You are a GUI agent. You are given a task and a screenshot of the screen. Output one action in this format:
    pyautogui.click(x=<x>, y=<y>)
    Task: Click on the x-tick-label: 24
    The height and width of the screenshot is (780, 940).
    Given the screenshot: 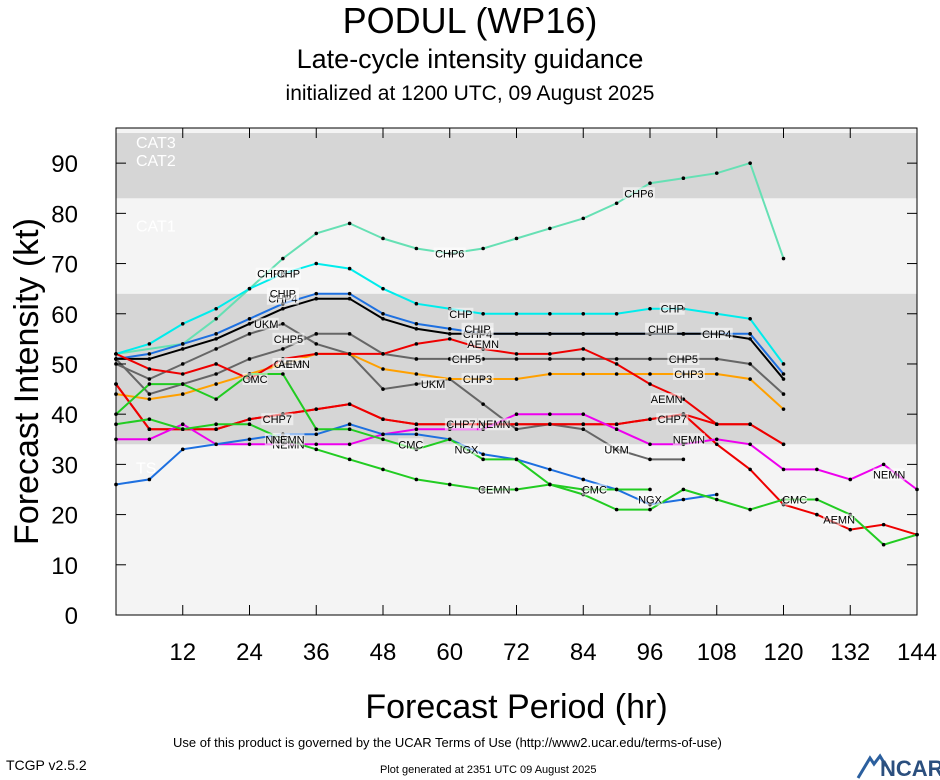 What is the action you would take?
    pyautogui.click(x=249, y=652)
    